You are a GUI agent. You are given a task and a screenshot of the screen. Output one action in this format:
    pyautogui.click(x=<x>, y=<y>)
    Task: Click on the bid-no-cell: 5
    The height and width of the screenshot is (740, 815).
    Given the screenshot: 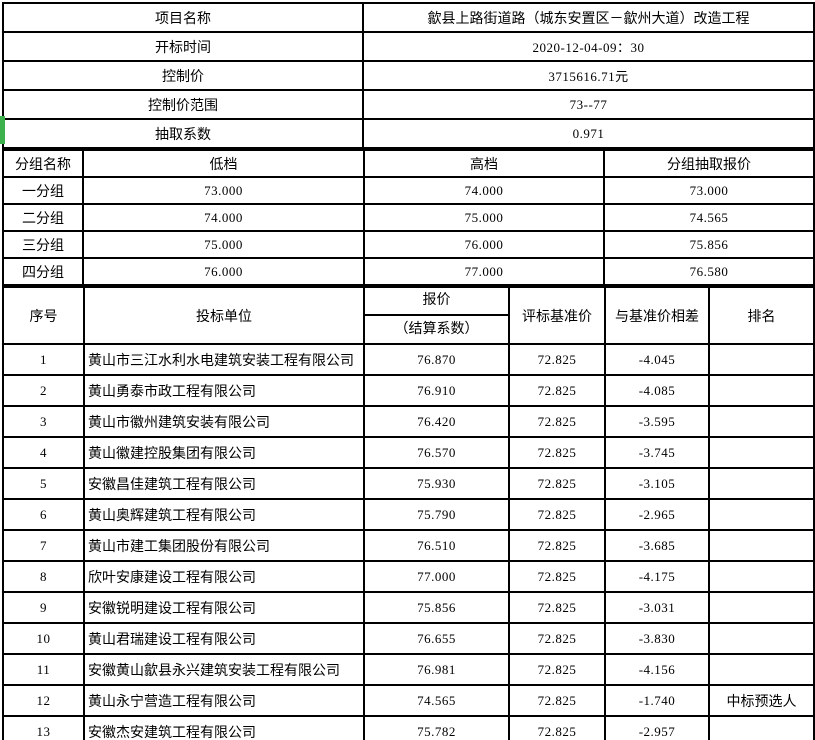 What is the action you would take?
    pyautogui.click(x=43, y=483)
    